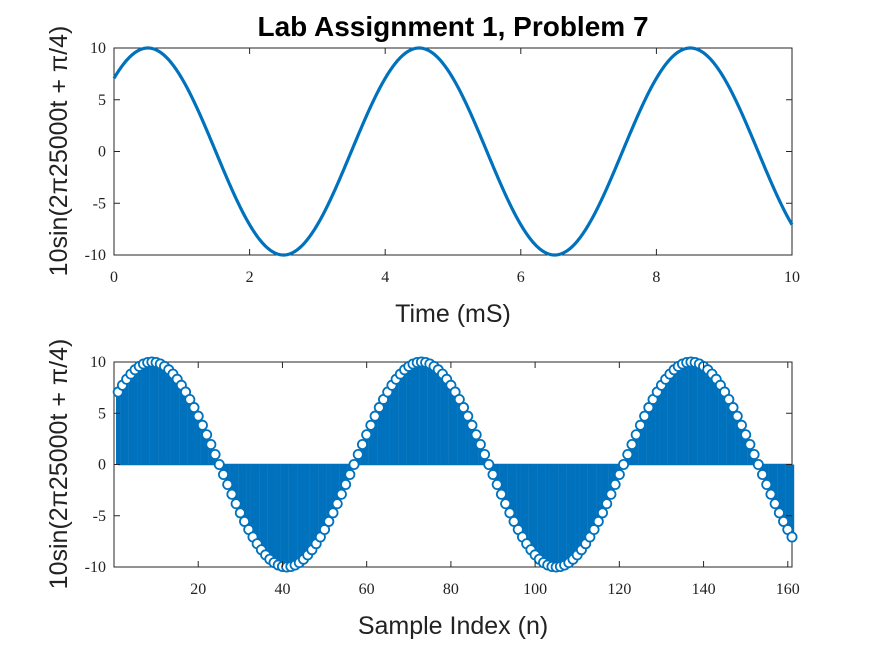 Image resolution: width=875 pixels, height=656 pixels. I want to click on time-plot-xlabel: Time (mS), so click(453, 314).